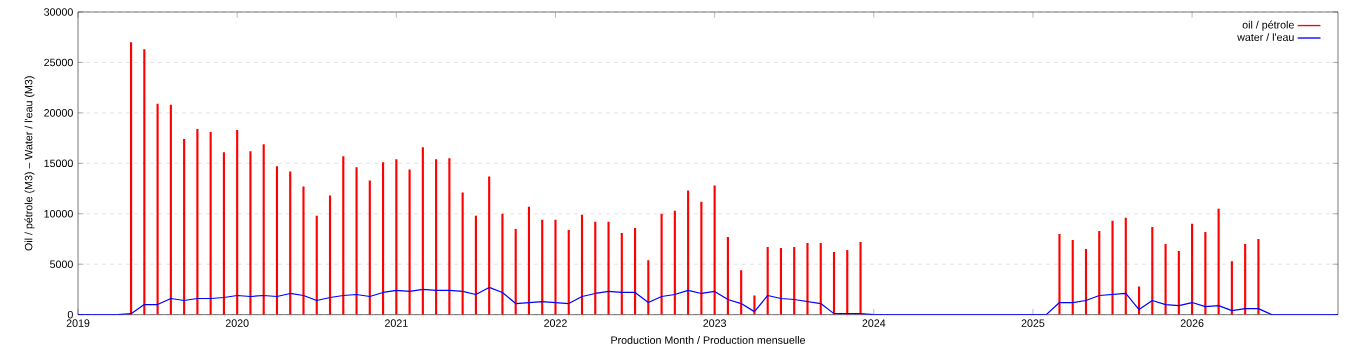 This screenshot has width=1360, height=360. I want to click on y-tick-label: 30000, so click(58, 12).